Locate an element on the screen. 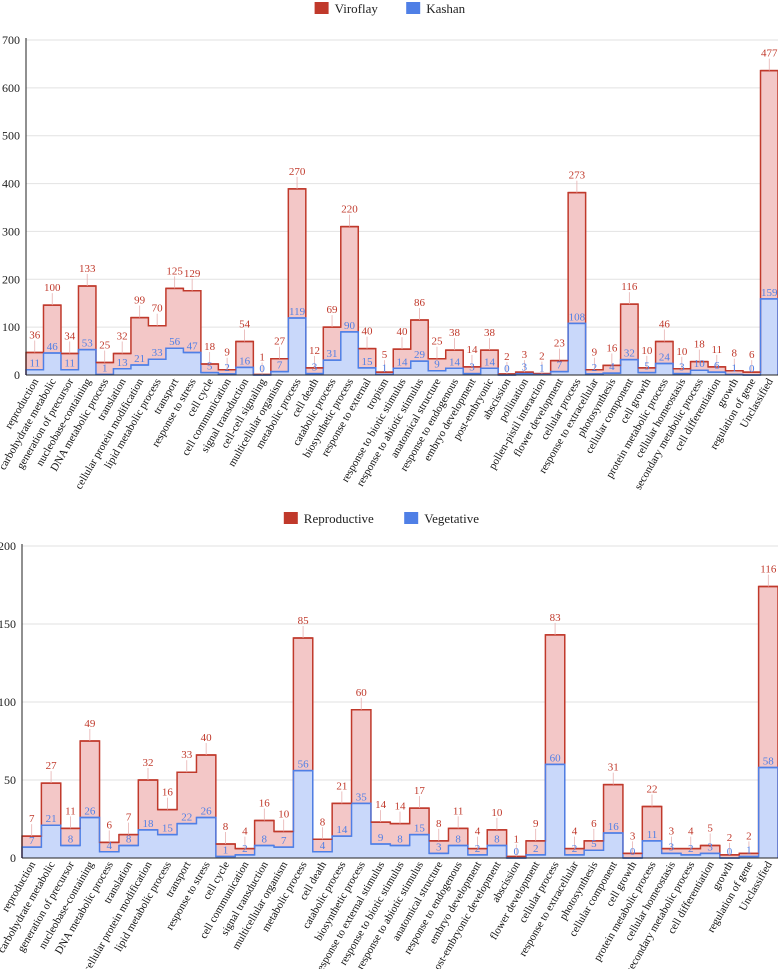 Image resolution: width=778 pixels, height=974 pixels. data-label-kashan-1: 46 is located at coordinates (53, 347).